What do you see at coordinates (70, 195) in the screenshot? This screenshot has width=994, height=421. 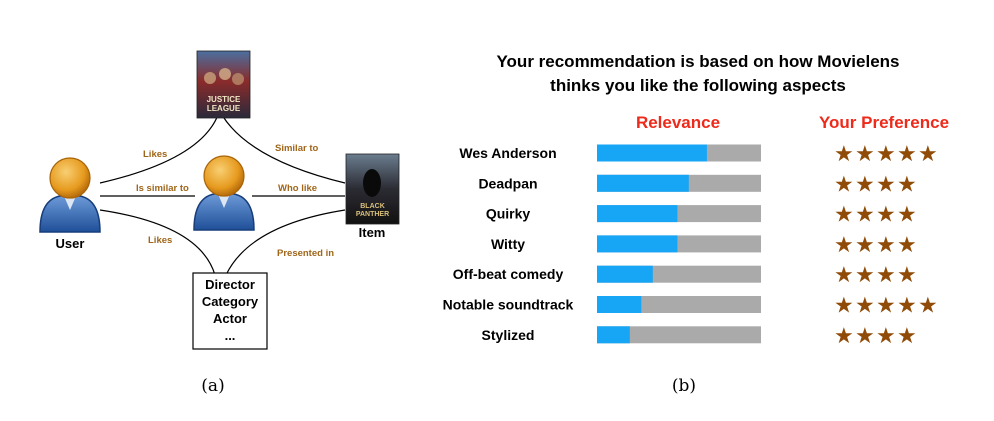 I see `user-icon` at bounding box center [70, 195].